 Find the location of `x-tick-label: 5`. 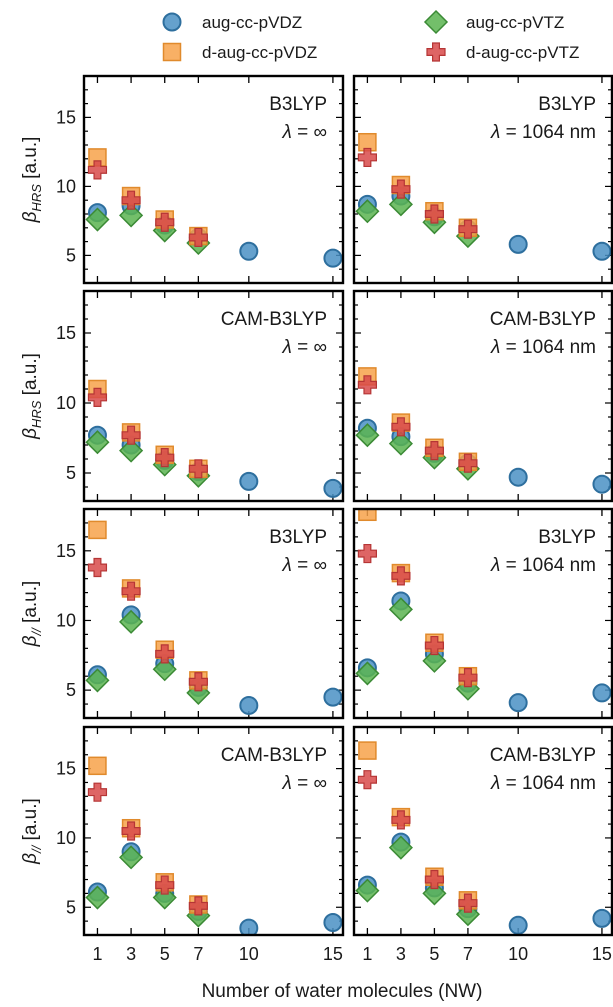

x-tick-label: 5 is located at coordinates (165, 954).